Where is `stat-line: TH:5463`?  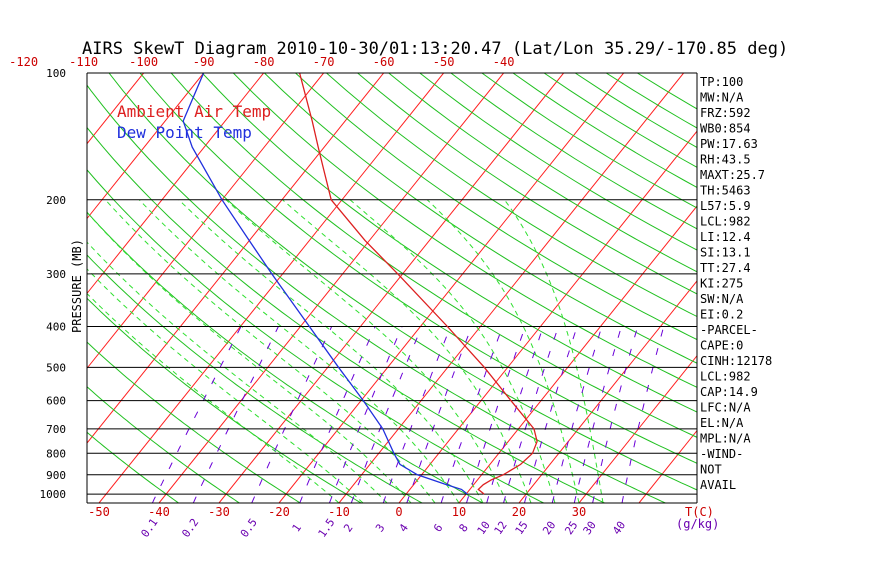 stat-line: TH:5463 is located at coordinates (725, 191).